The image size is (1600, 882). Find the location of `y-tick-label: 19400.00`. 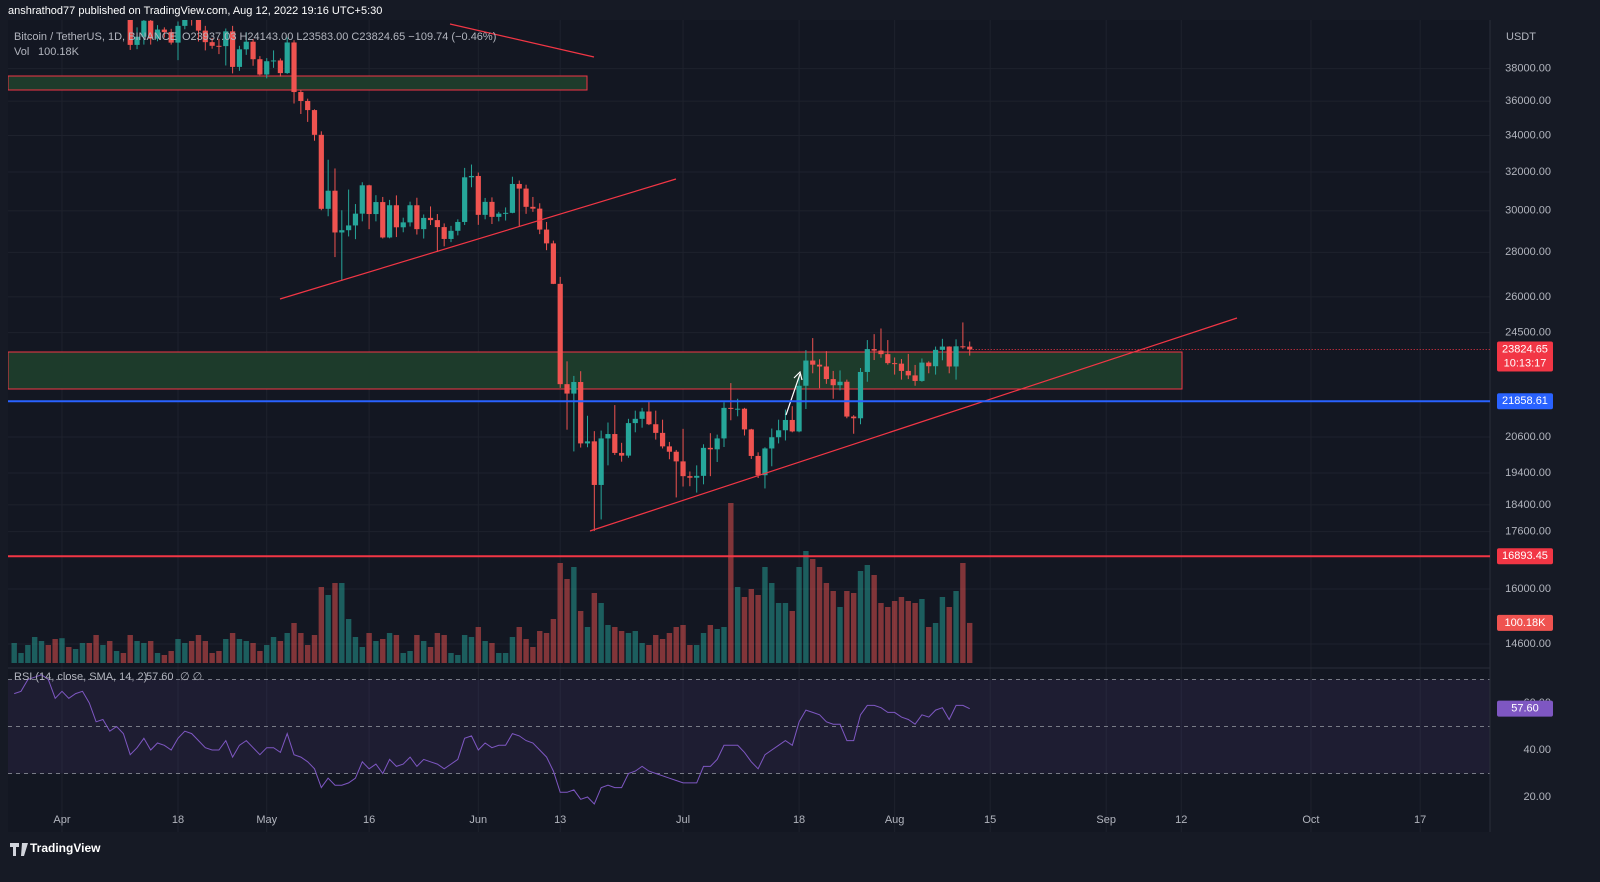

y-tick-label: 19400.00 is located at coordinates (1528, 473).